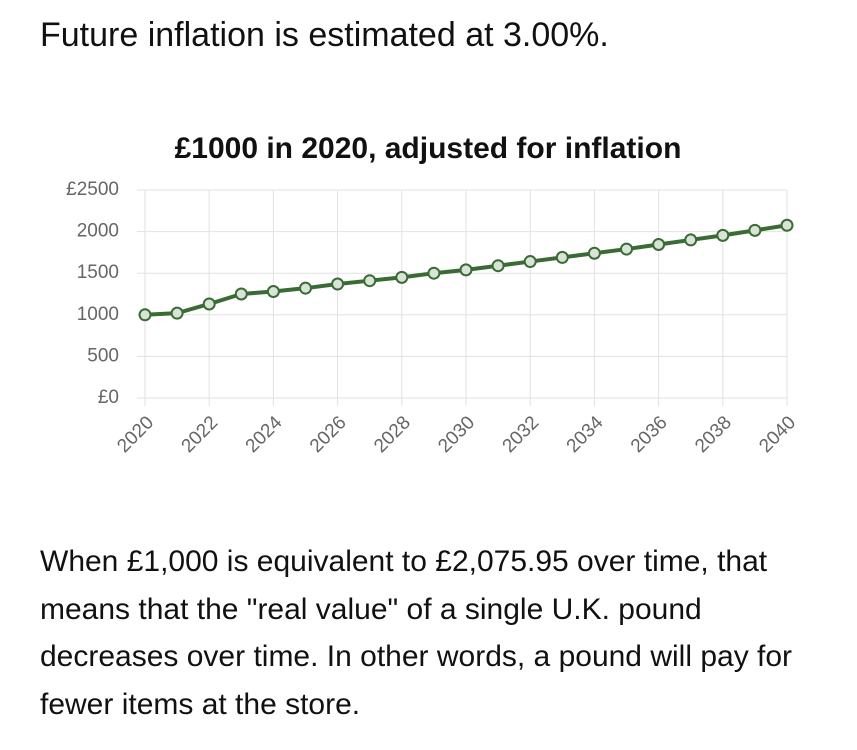  I want to click on x-tick-label: 2022, so click(200, 434).